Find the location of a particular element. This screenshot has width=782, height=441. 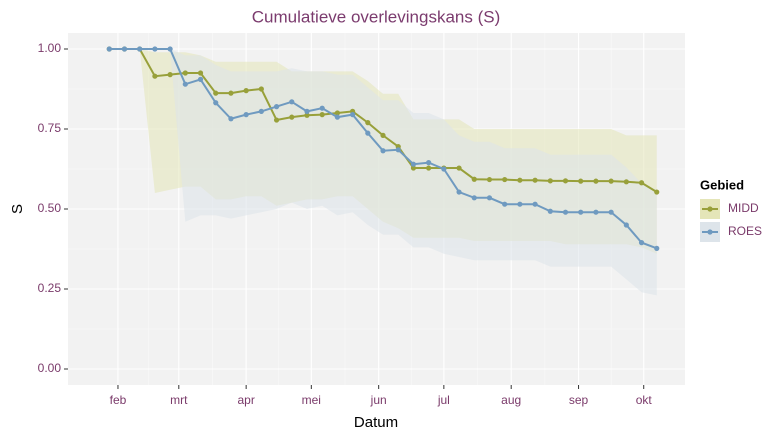

legend-label: MIDD is located at coordinates (743, 208).